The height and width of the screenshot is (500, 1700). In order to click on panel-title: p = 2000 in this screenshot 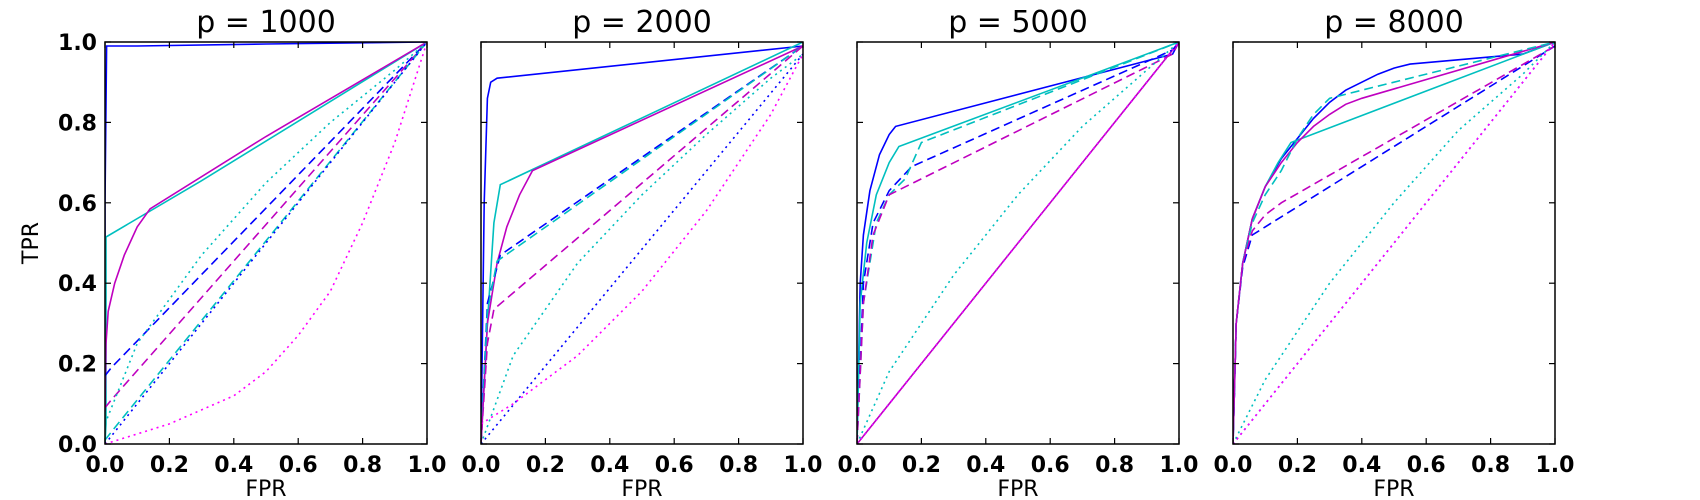, I will do `click(642, 22)`.